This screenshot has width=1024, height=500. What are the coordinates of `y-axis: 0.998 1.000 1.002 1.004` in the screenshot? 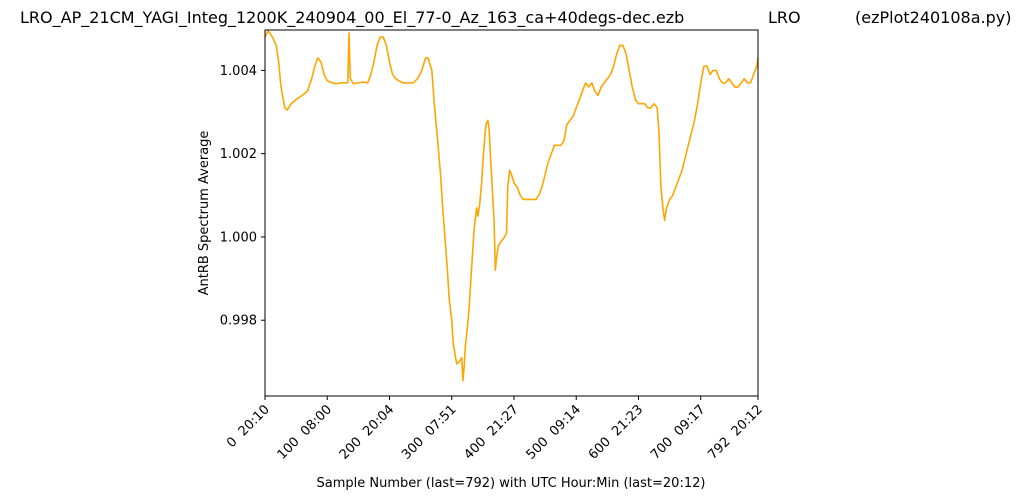 It's located at (242, 196).